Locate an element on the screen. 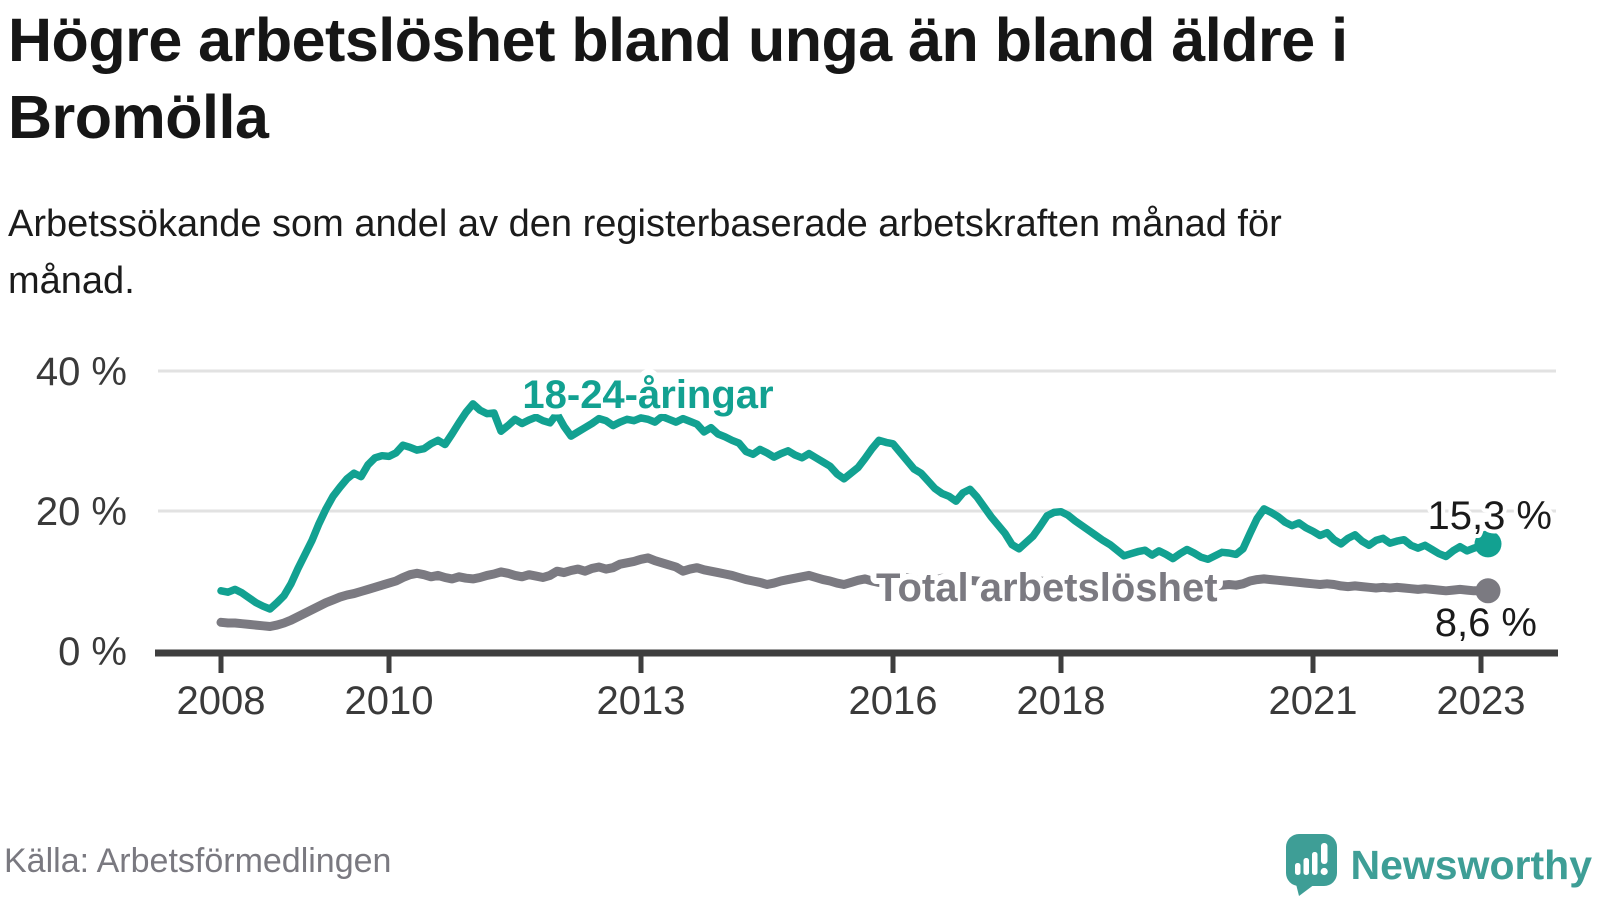  x-tick-label: 2023 is located at coordinates (1481, 701).